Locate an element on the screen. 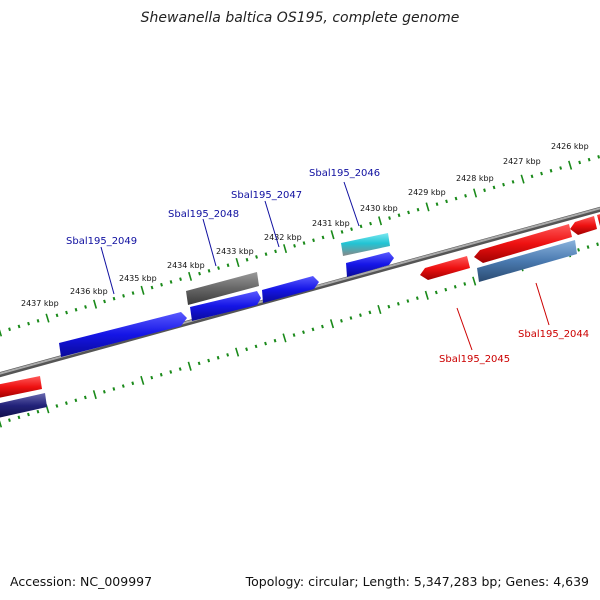  gene-label-2046: Sbal195_2046 is located at coordinates (344, 173).